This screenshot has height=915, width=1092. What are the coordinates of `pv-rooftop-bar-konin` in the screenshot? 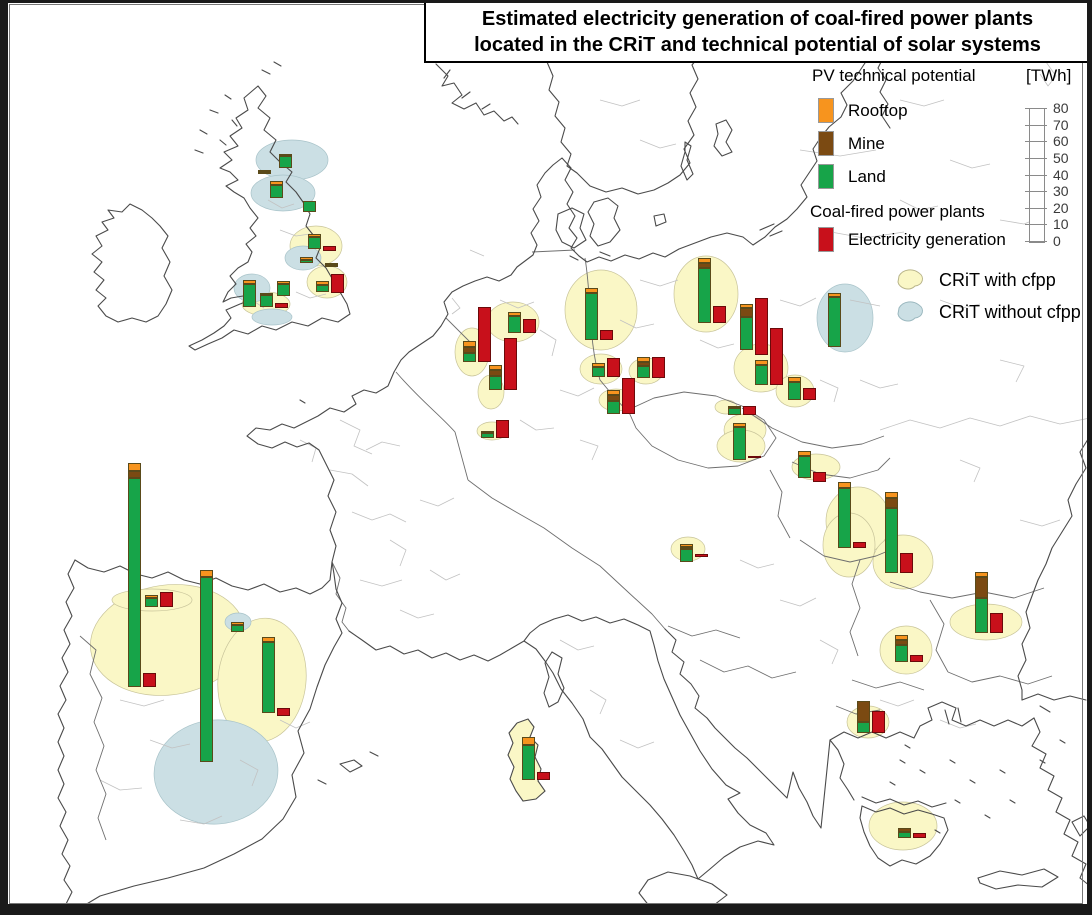 It's located at (704, 261).